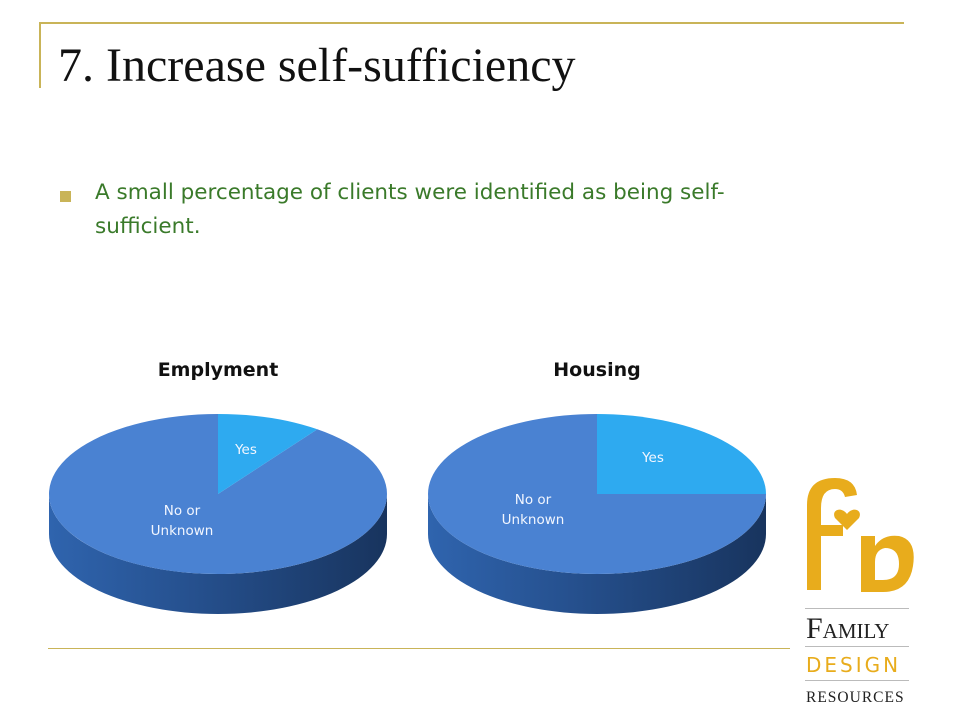 The image size is (960, 720). I want to click on logo-f-letter, so click(832, 534).